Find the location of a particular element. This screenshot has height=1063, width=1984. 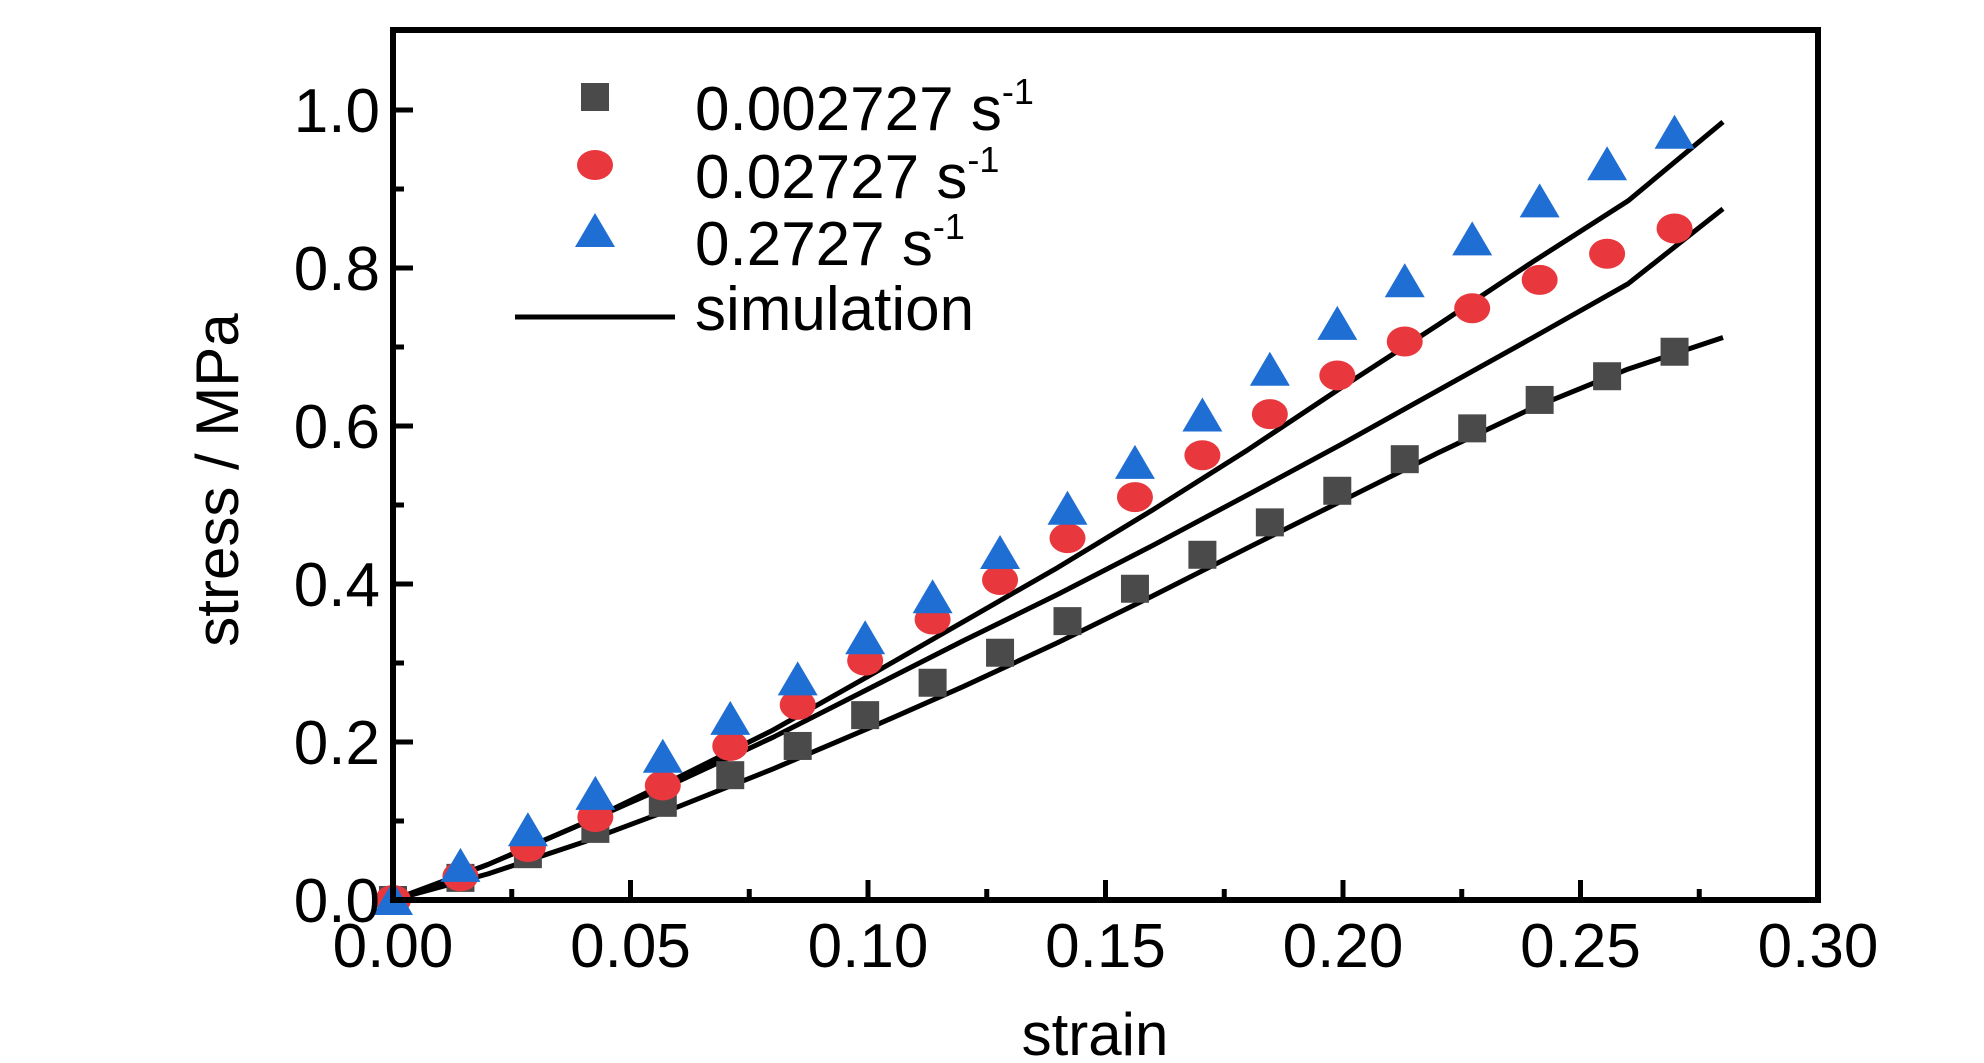

legend-label: 0.002727 s-1 is located at coordinates (864, 107).